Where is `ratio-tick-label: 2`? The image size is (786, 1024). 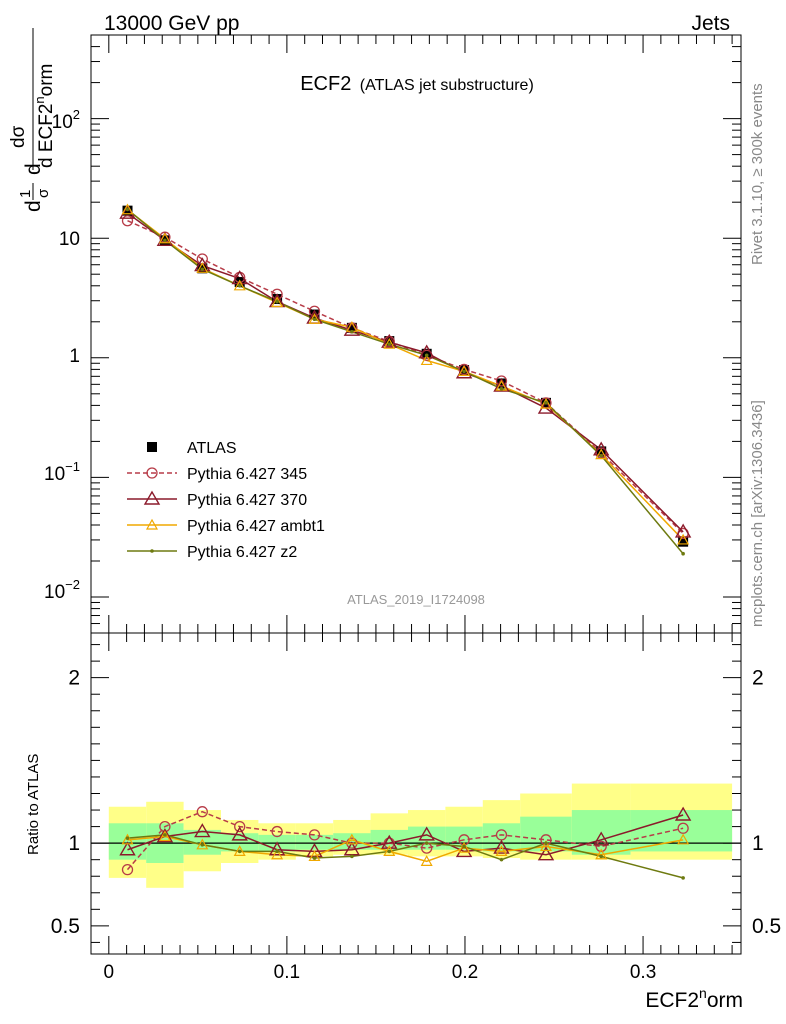 ratio-tick-label: 2 is located at coordinates (74, 678).